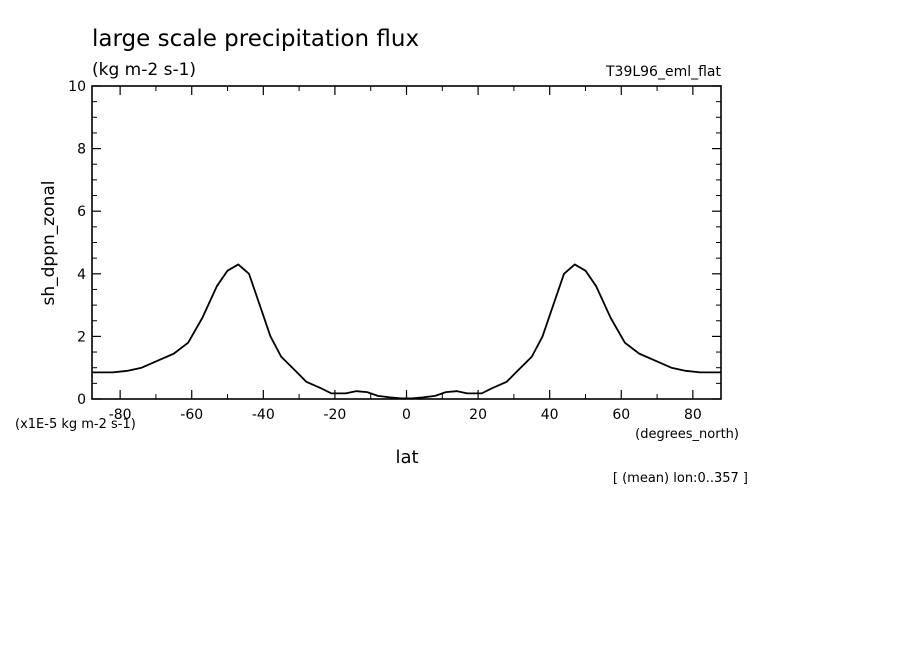  I want to click on x-tick-label: -40, so click(263, 415).